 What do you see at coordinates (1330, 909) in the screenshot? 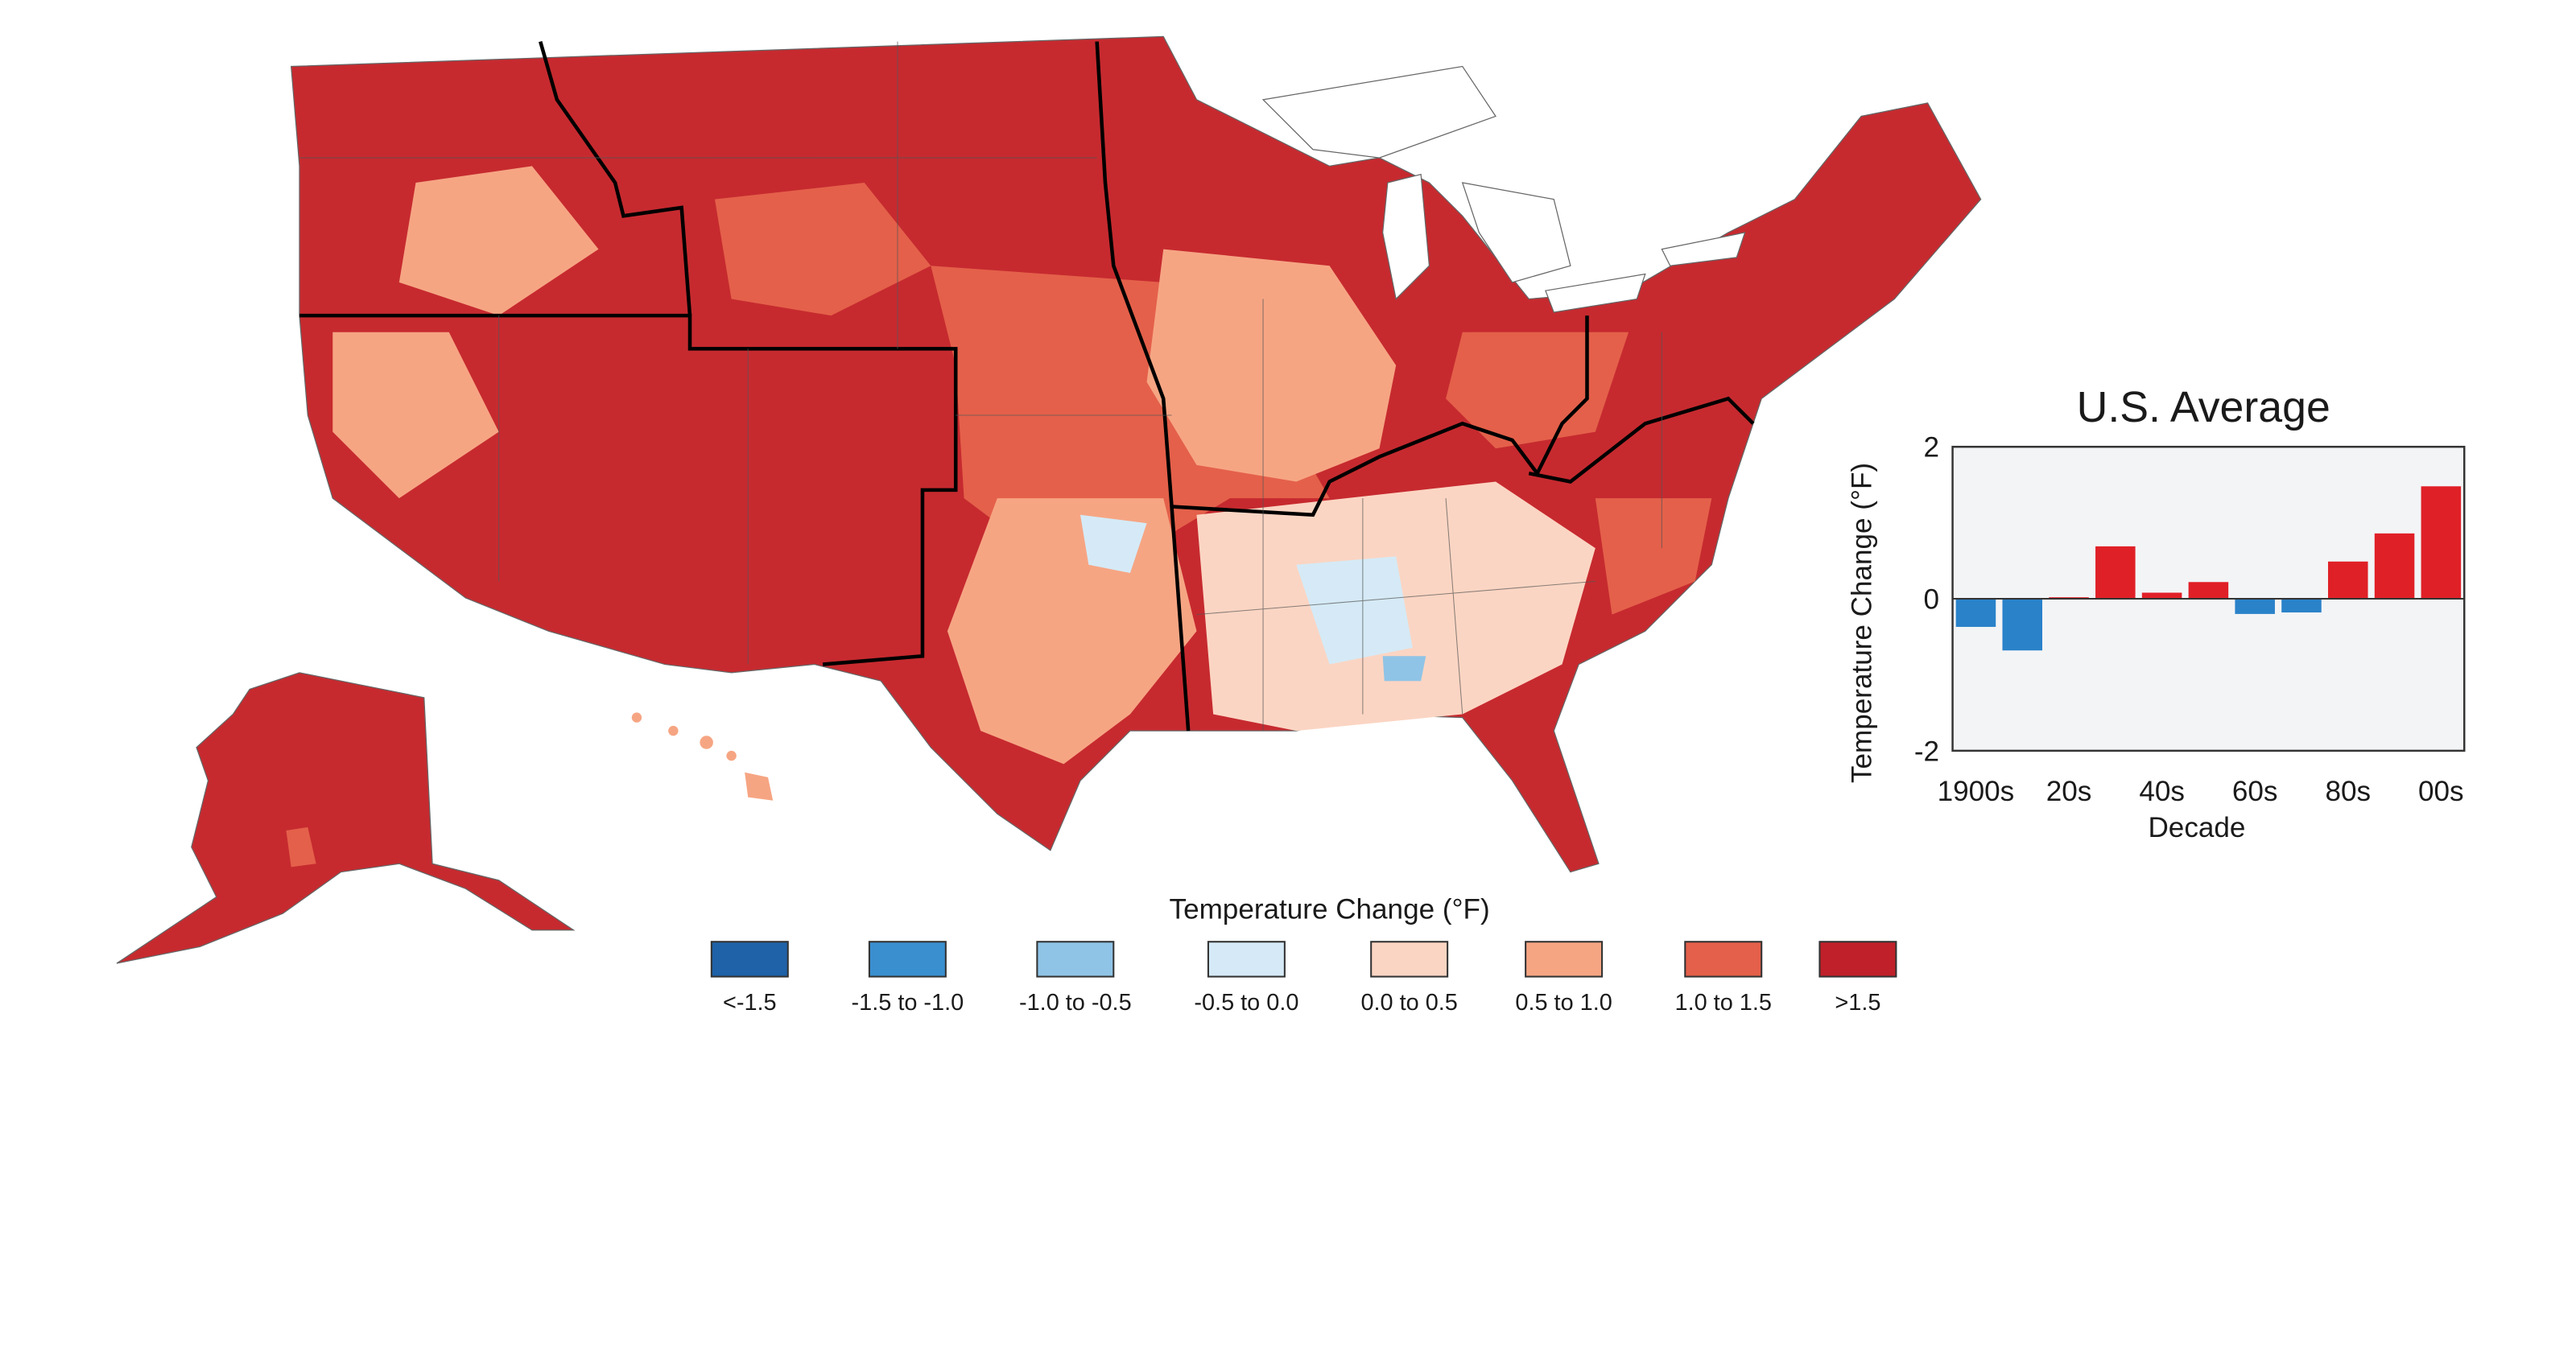
I see `legend-title: Temperature Change (°F)` at bounding box center [1330, 909].